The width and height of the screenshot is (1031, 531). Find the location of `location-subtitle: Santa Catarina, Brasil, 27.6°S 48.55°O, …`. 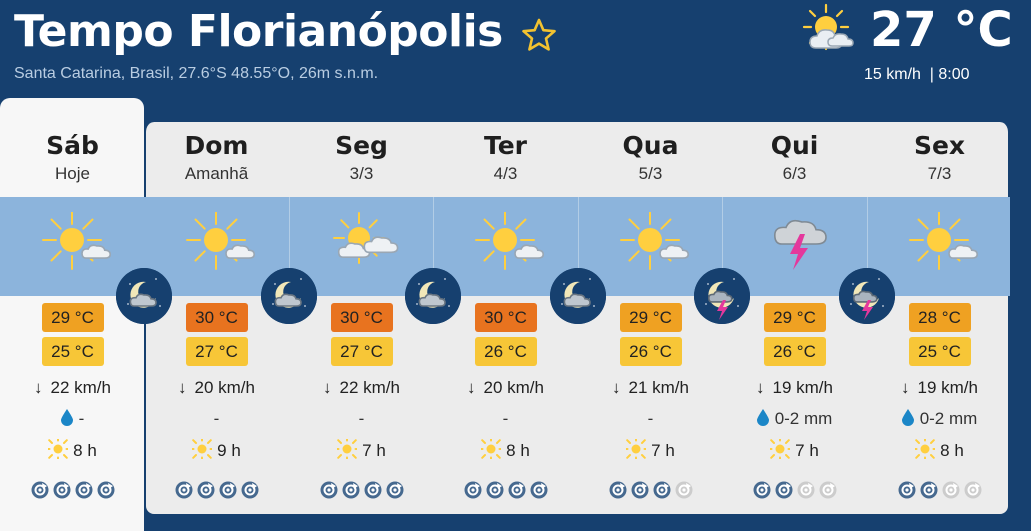

location-subtitle: Santa Catarina, Brasil, 27.6°S 48.55°O, … is located at coordinates (196, 73).